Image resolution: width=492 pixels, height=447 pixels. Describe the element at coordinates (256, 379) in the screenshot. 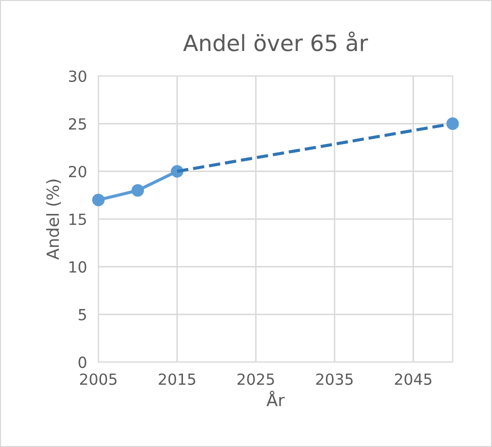

I see `x-tick-label: 2025` at that location.